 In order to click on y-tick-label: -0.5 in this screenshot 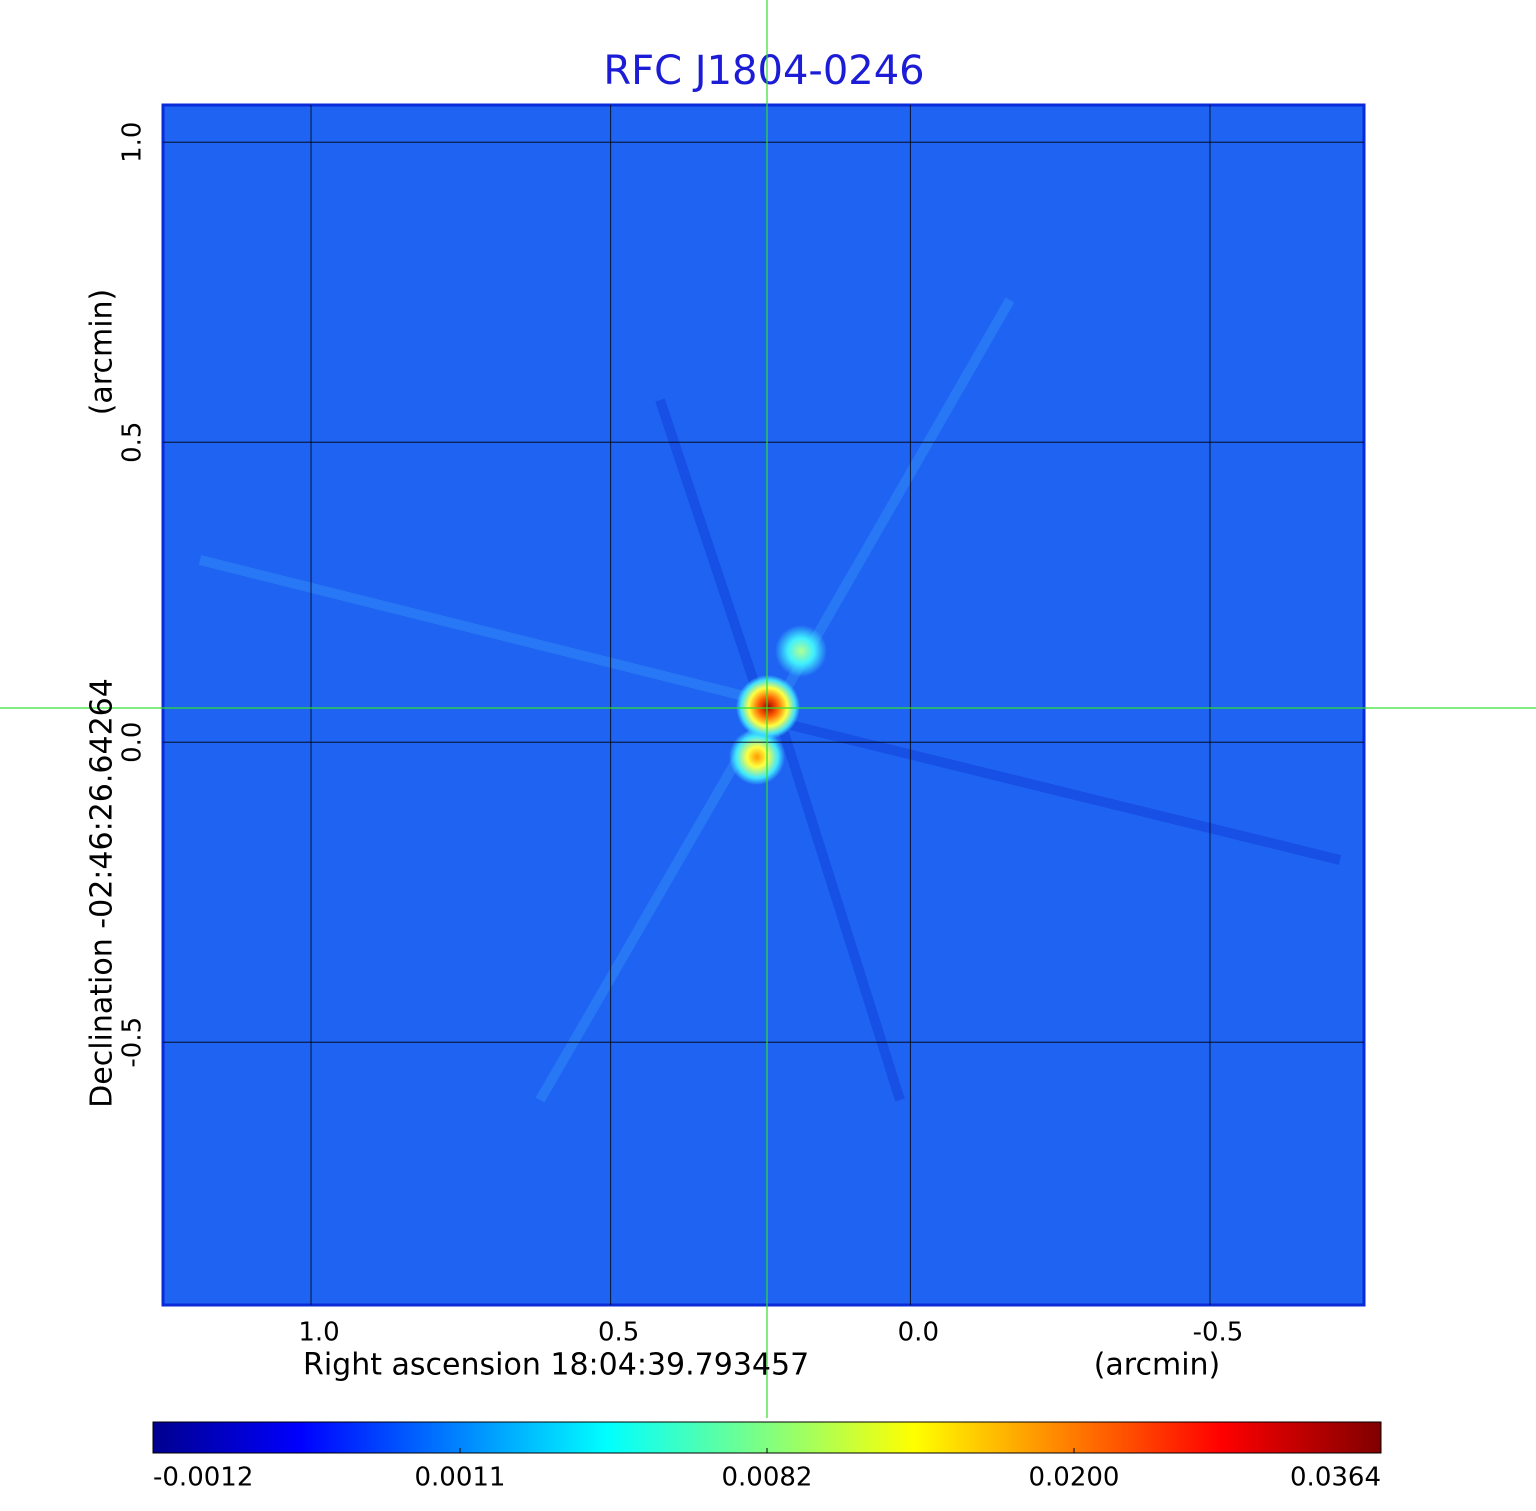, I will do `click(133, 1042)`.